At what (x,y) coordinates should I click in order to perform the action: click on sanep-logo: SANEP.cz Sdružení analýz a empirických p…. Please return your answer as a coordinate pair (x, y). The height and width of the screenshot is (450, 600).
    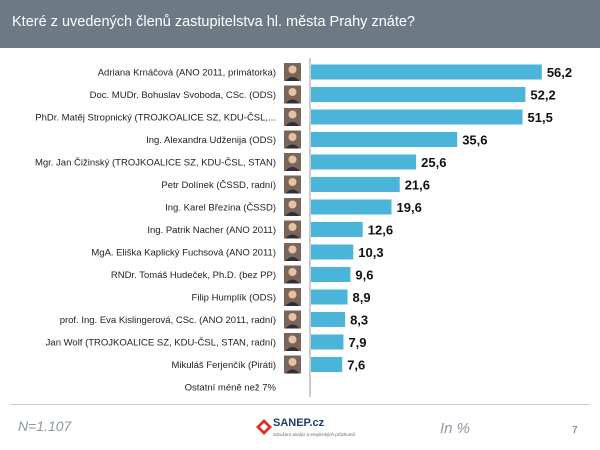
    Looking at the image, I should click on (305, 431).